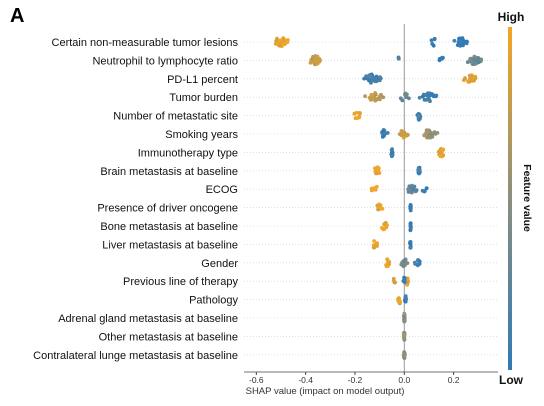 The width and height of the screenshot is (544, 406). Describe the element at coordinates (256, 380) in the screenshot. I see `x-tick-label: -0.6` at that location.